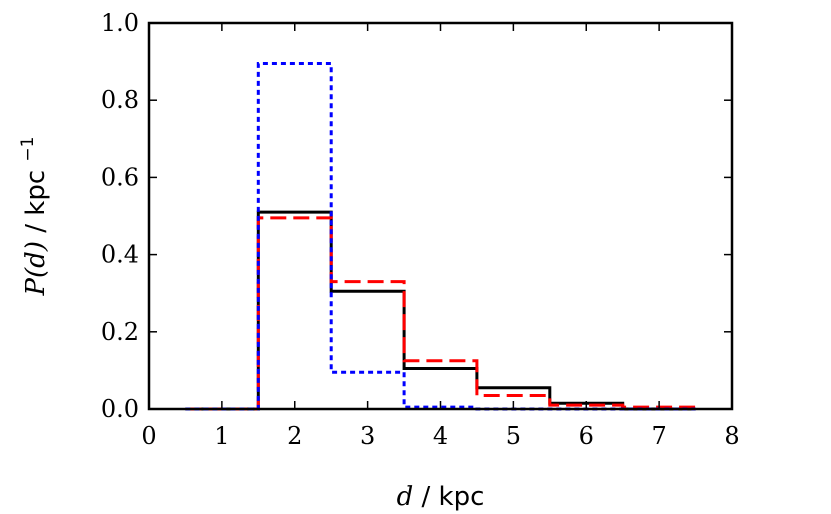 The width and height of the screenshot is (831, 514). What do you see at coordinates (440, 436) in the screenshot?
I see `x-tick-label: 4` at bounding box center [440, 436].